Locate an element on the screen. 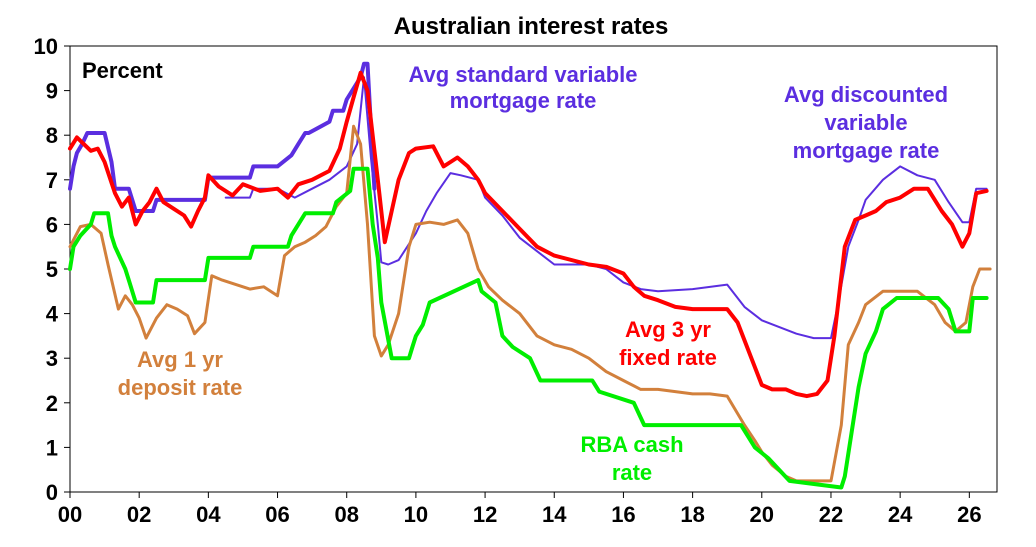  series-label-line: rate is located at coordinates (632, 472).